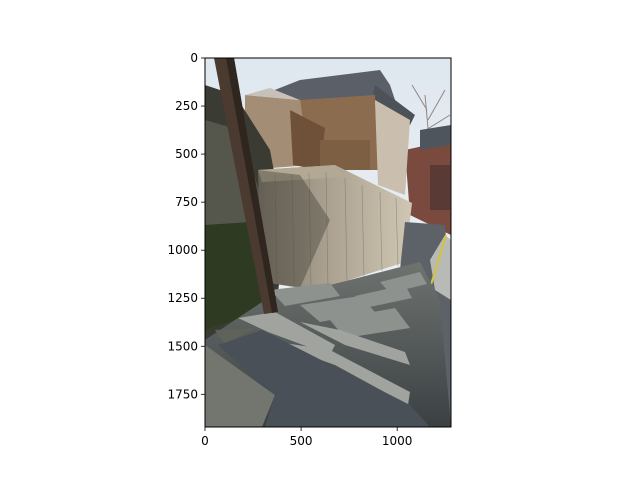 The height and width of the screenshot is (480, 640). Describe the element at coordinates (205, 441) in the screenshot. I see `x-tick-label: 0` at that location.